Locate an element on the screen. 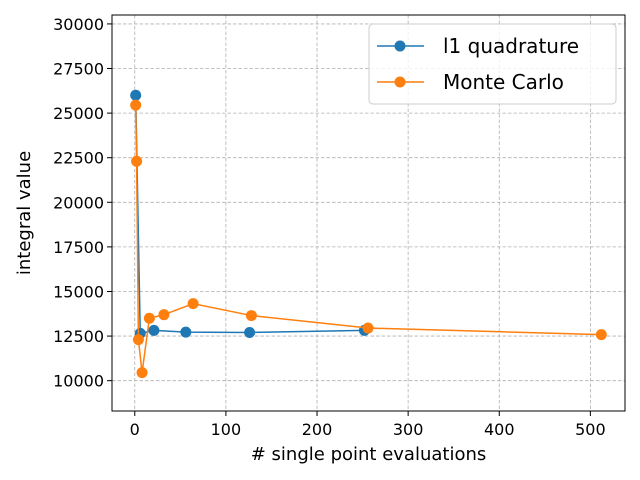 The height and width of the screenshot is (480, 640). y-tick-label: 20000 is located at coordinates (78, 202).